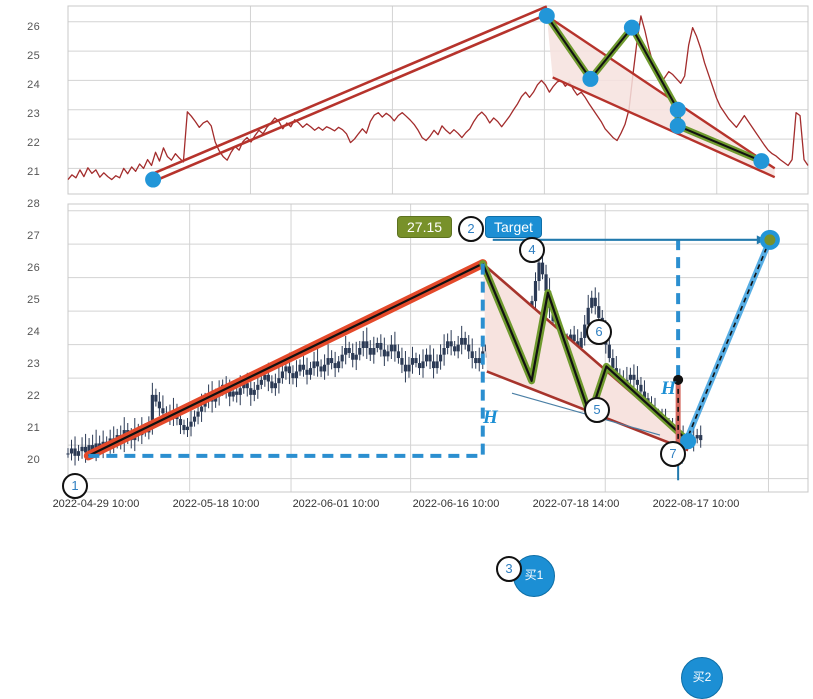  Describe the element at coordinates (532, 250) in the screenshot. I see `index-marker-4: 4` at that location.